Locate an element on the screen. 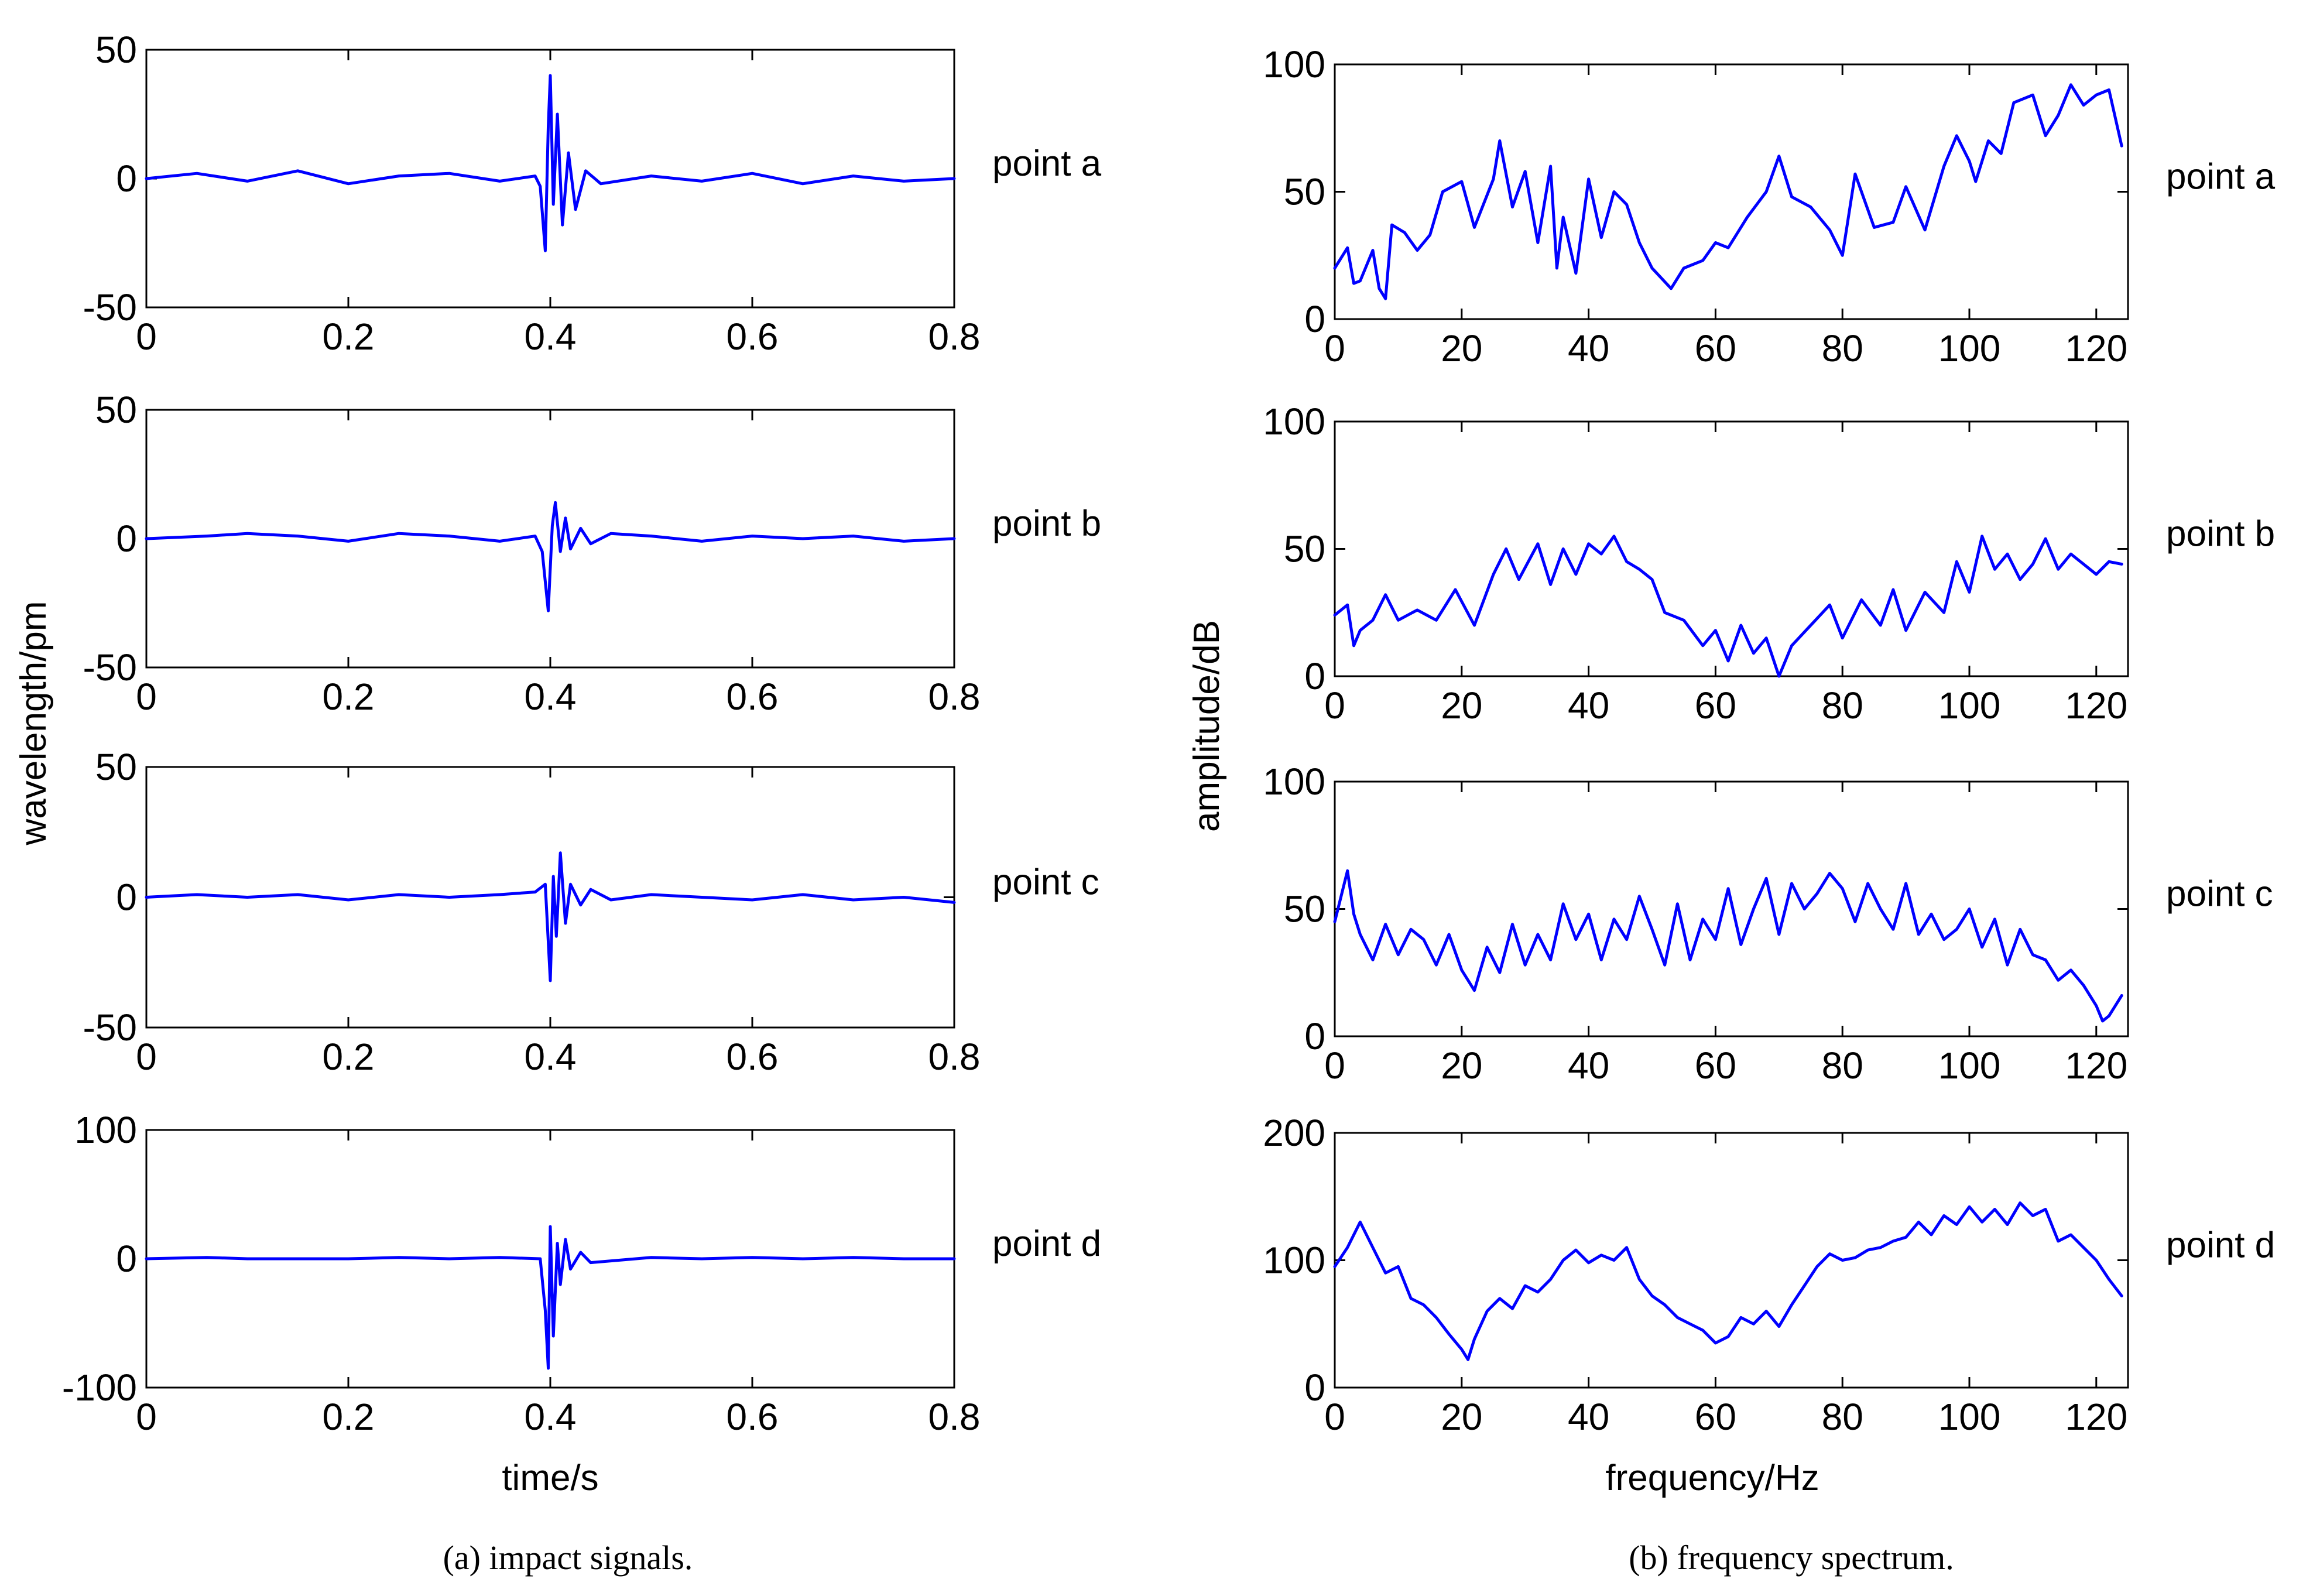 This screenshot has height=1596, width=2313. impact-y-axis-title: wavelength/pm is located at coordinates (33, 723).